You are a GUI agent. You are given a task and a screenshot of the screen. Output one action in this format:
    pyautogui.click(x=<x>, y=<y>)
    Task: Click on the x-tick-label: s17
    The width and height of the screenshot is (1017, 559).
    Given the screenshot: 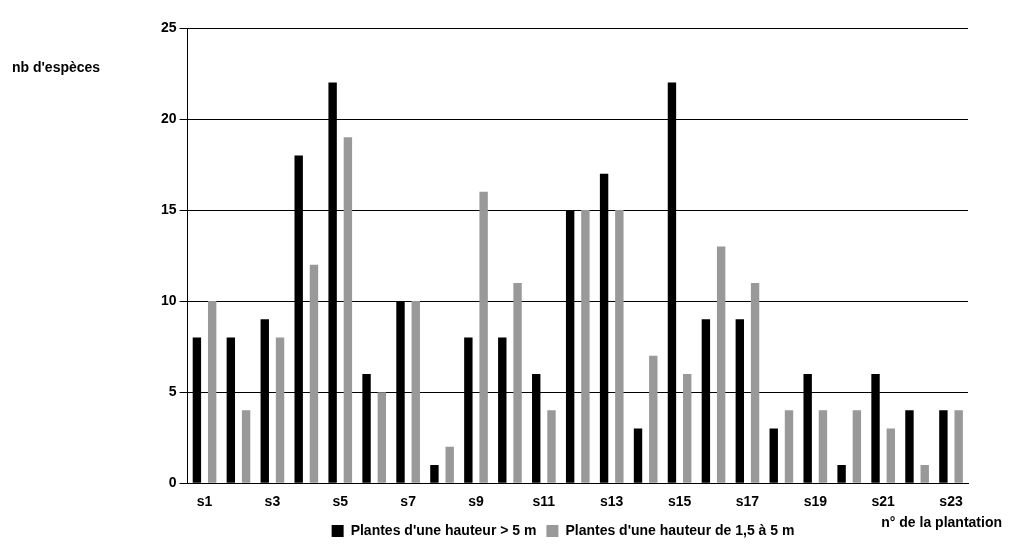 What is the action you would take?
    pyautogui.click(x=747, y=501)
    